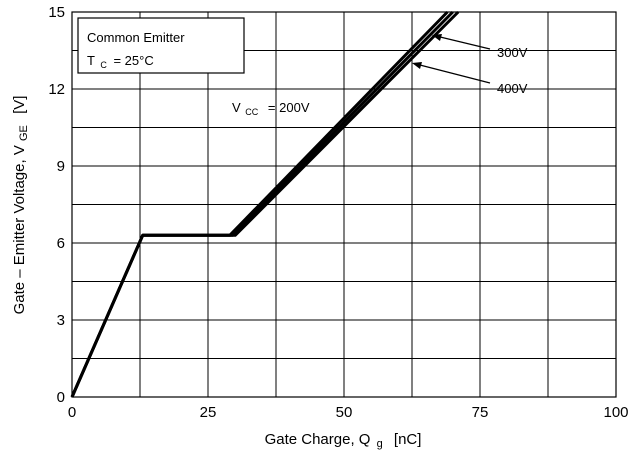 The height and width of the screenshot is (453, 643). Describe the element at coordinates (61, 243) in the screenshot. I see `y-tick-label: 6` at that location.